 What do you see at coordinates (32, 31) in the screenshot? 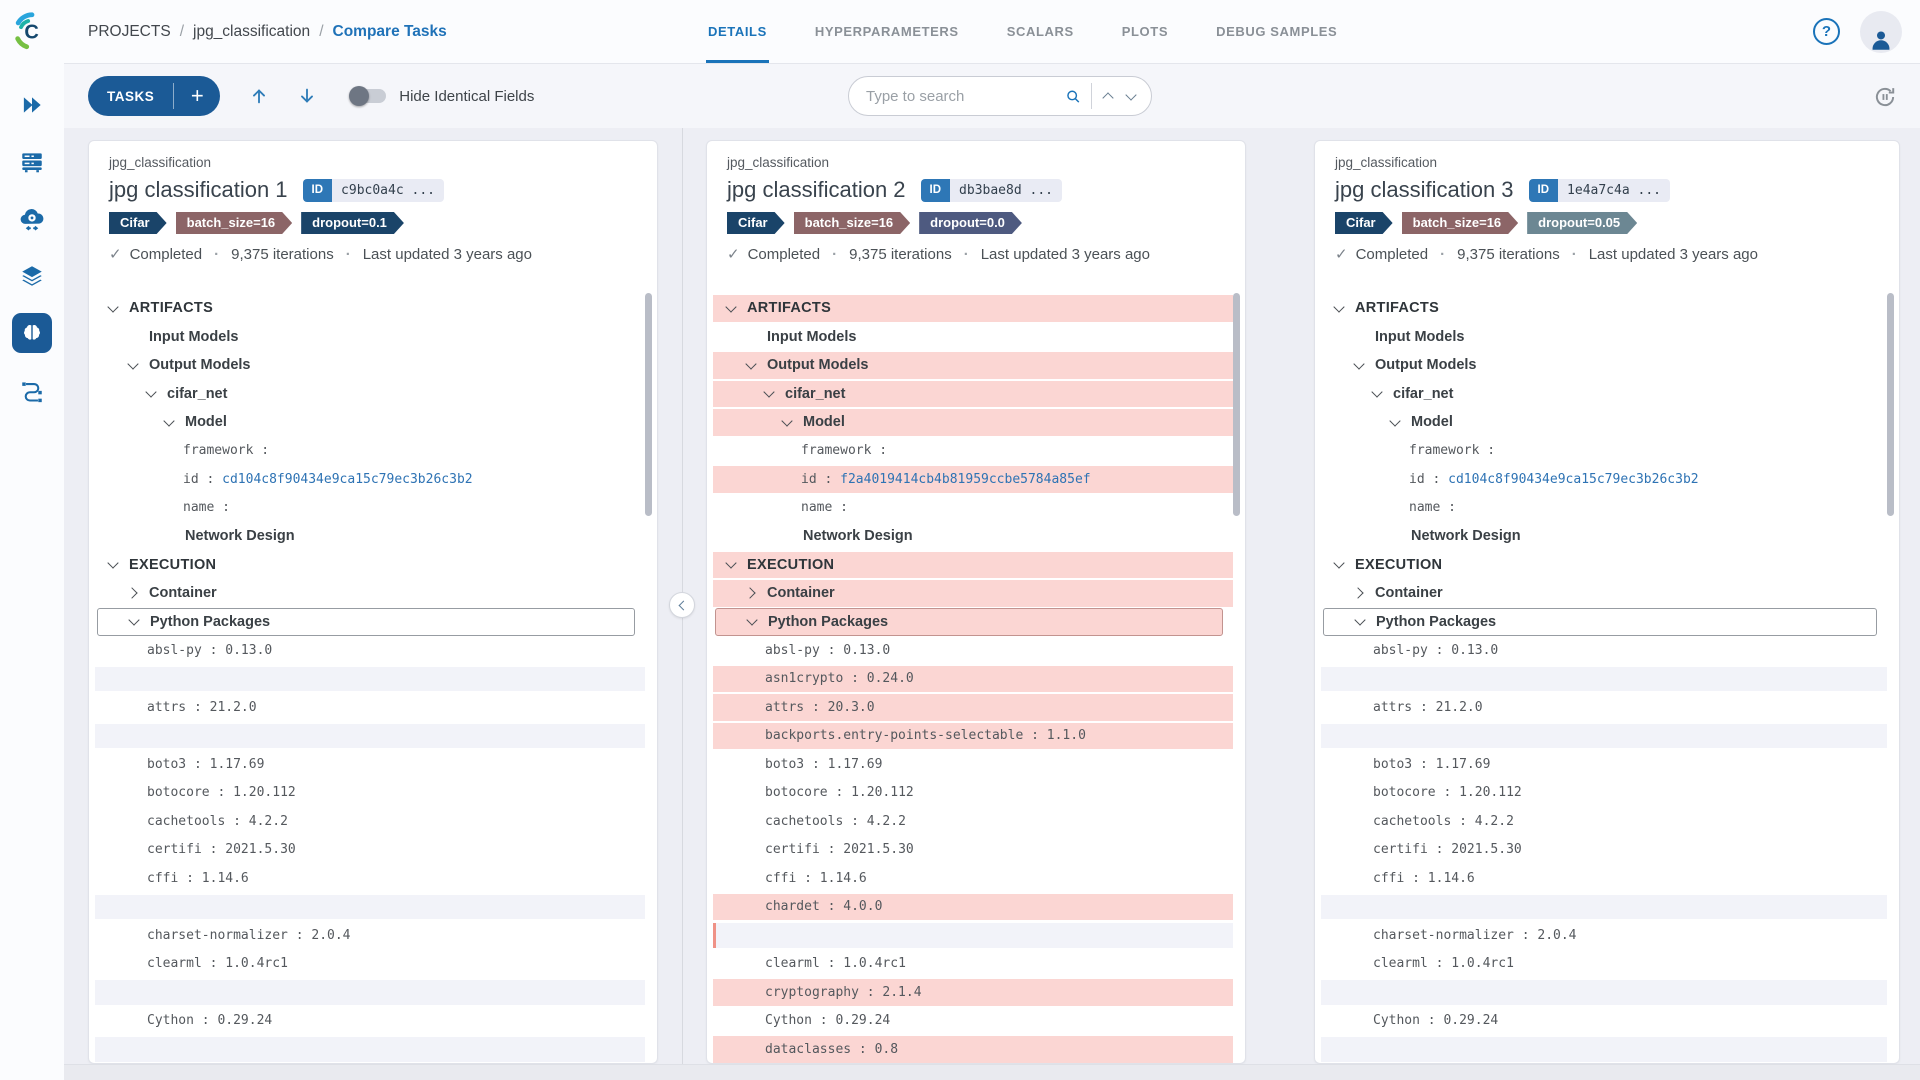
I see `clearml-logo: C` at bounding box center [32, 31].